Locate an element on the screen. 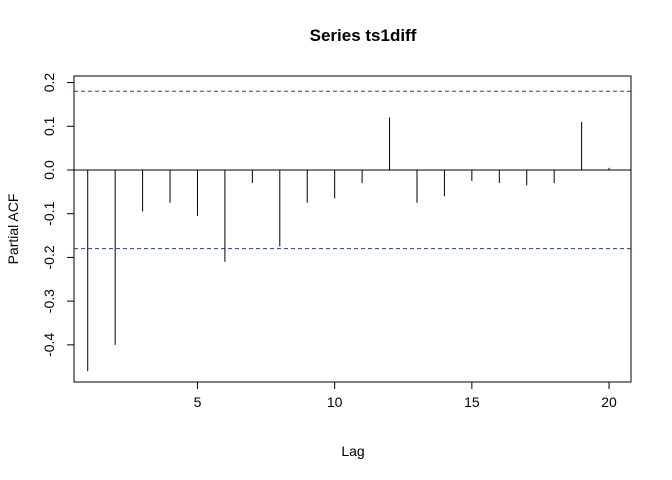  y-tick-label: -0.3 is located at coordinates (49, 301).